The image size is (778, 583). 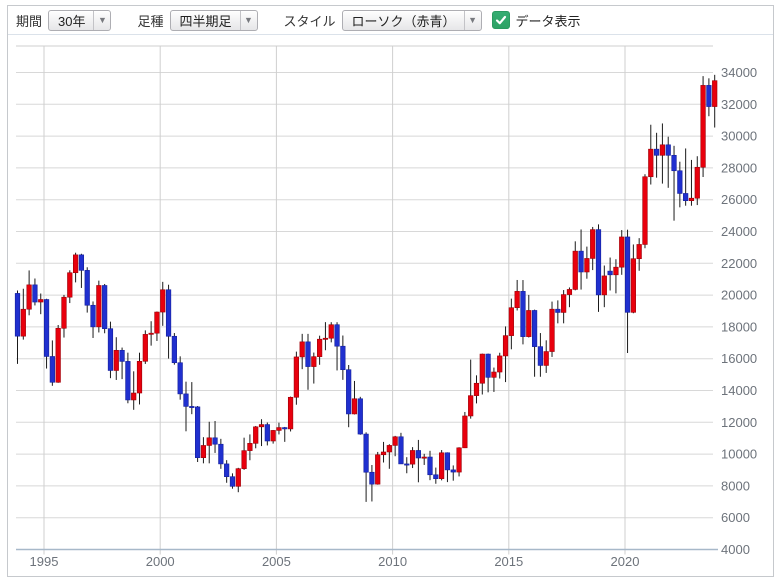 What do you see at coordinates (343, 357) in the screenshot?
I see `candle-2007Q4` at bounding box center [343, 357].